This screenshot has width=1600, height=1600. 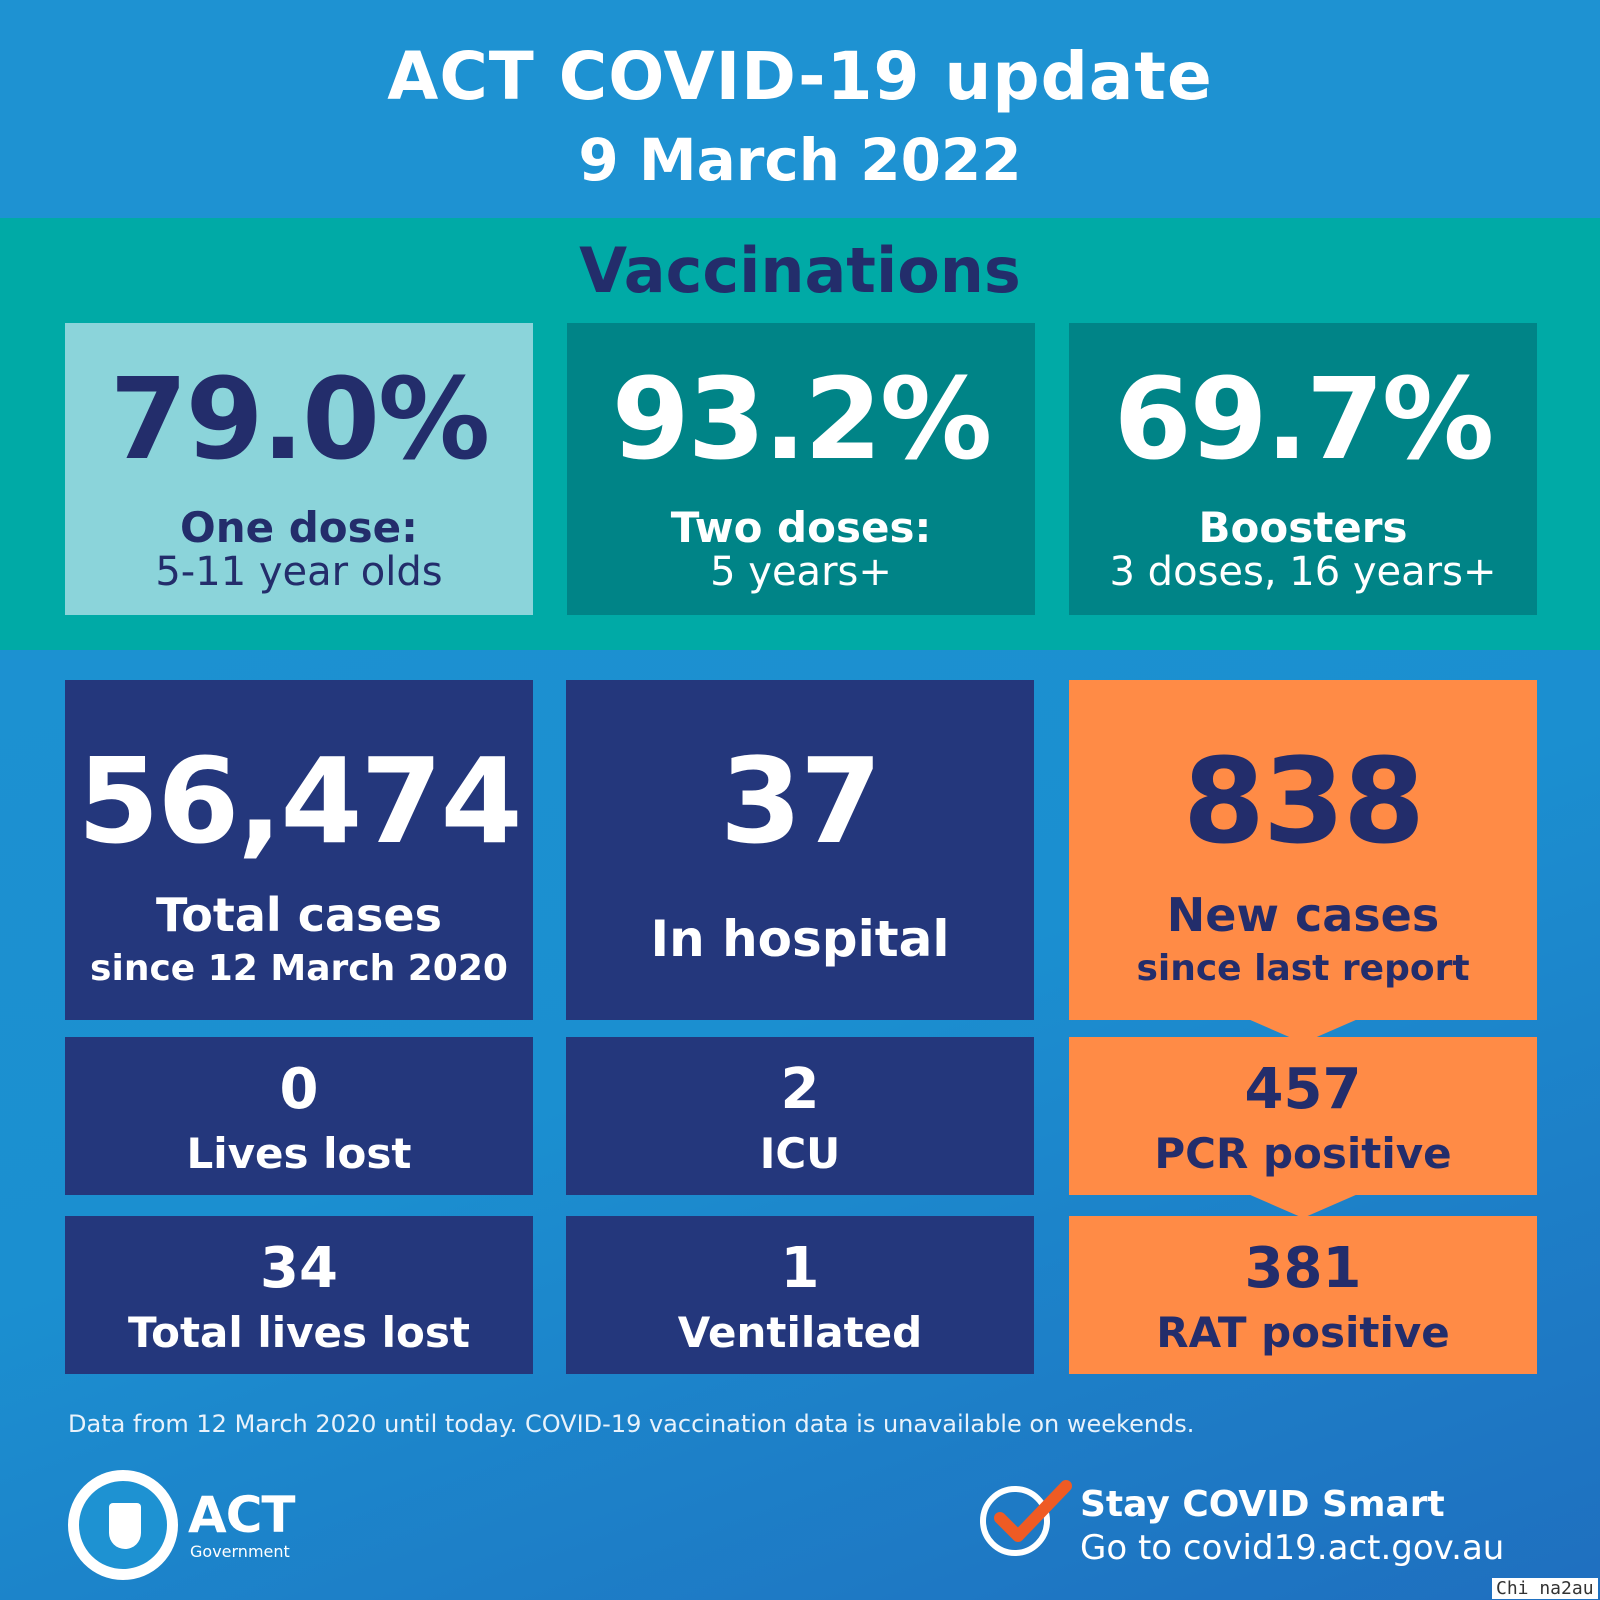 I want to click on ventilated-tile: 1 Ventilated, so click(x=800, y=1295).